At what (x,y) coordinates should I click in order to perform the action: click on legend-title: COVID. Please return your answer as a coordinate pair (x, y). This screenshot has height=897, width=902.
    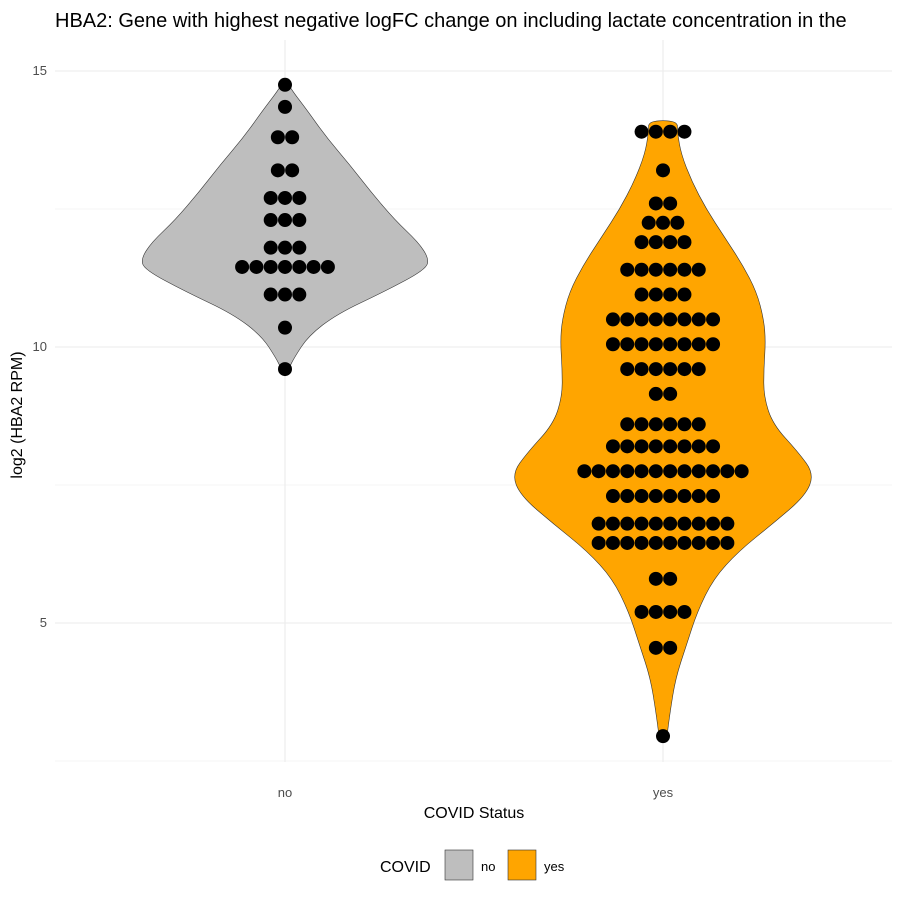
    Looking at the image, I should click on (405, 867).